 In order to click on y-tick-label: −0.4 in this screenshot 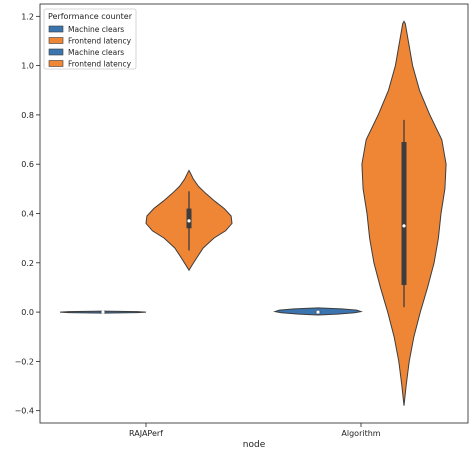, I will do `click(24, 411)`.